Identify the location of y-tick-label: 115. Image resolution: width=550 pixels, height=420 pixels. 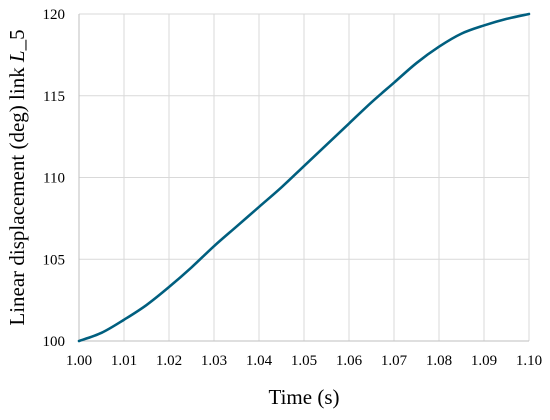
(54, 97).